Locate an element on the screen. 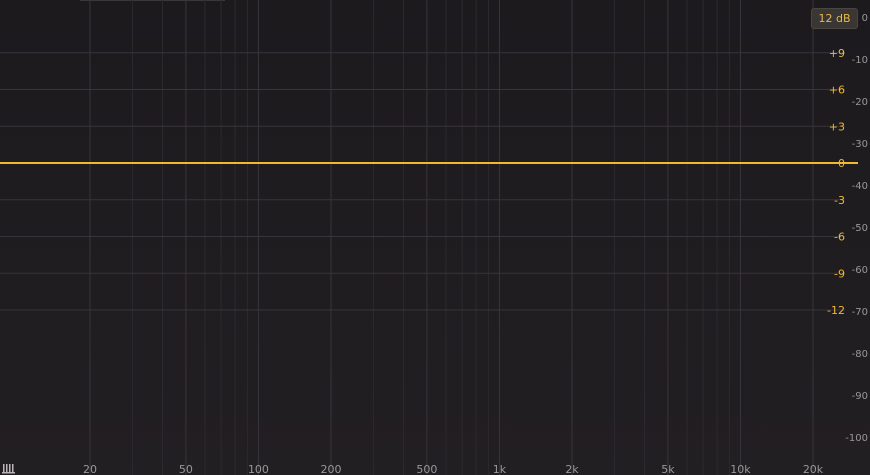 This screenshot has width=870, height=475. analyzer-label: -30 is located at coordinates (860, 144).